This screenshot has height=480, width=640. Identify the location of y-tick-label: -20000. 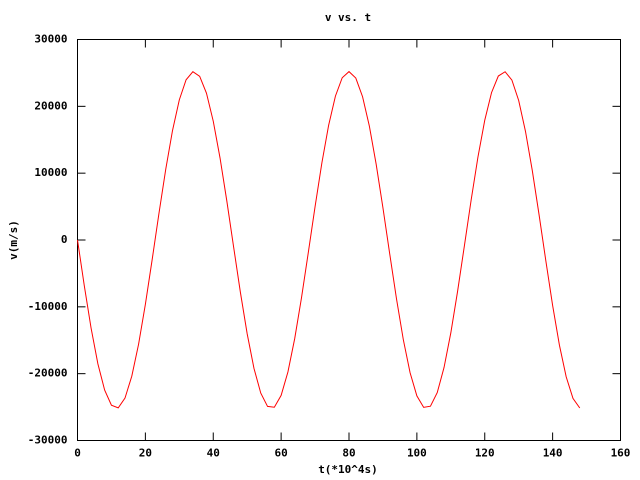
(48, 373).